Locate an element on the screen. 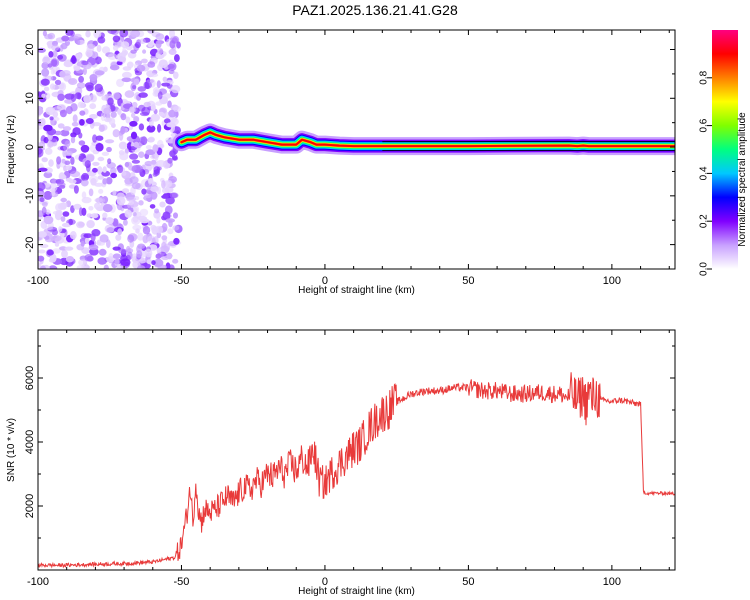 The width and height of the screenshot is (750, 600). x-tick-label: 50 is located at coordinates (468, 281).